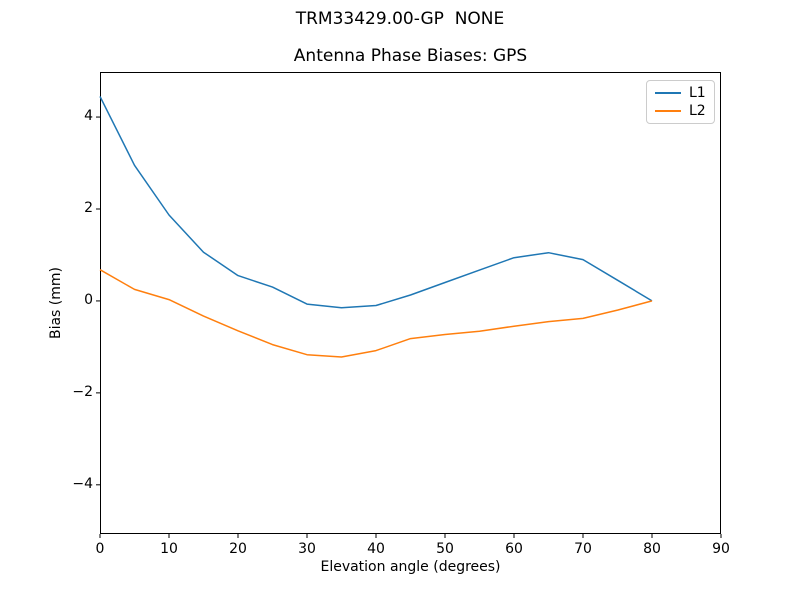  Describe the element at coordinates (376, 313) in the screenshot. I see `line-series-L2` at that location.